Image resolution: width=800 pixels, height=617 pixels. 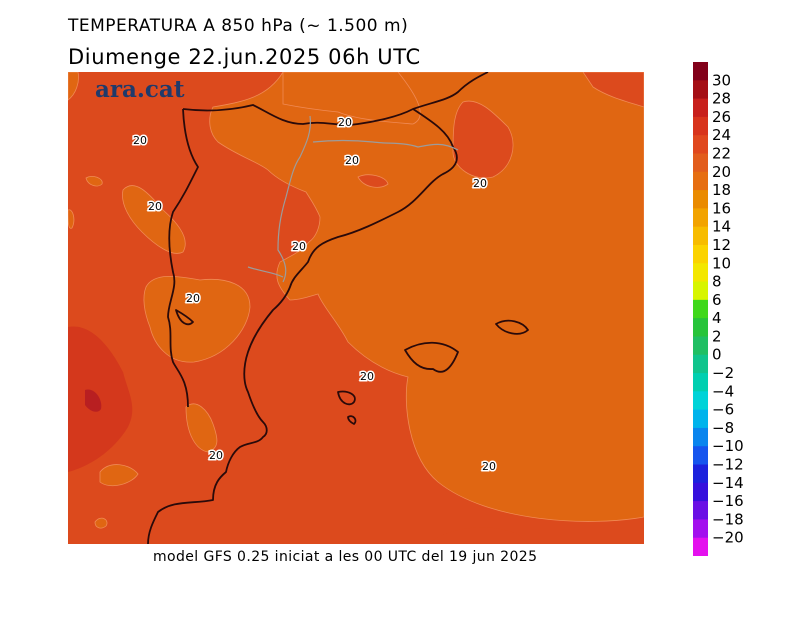 What do you see at coordinates (728, 519) in the screenshot?
I see `legend-label: −18` at bounding box center [728, 519].